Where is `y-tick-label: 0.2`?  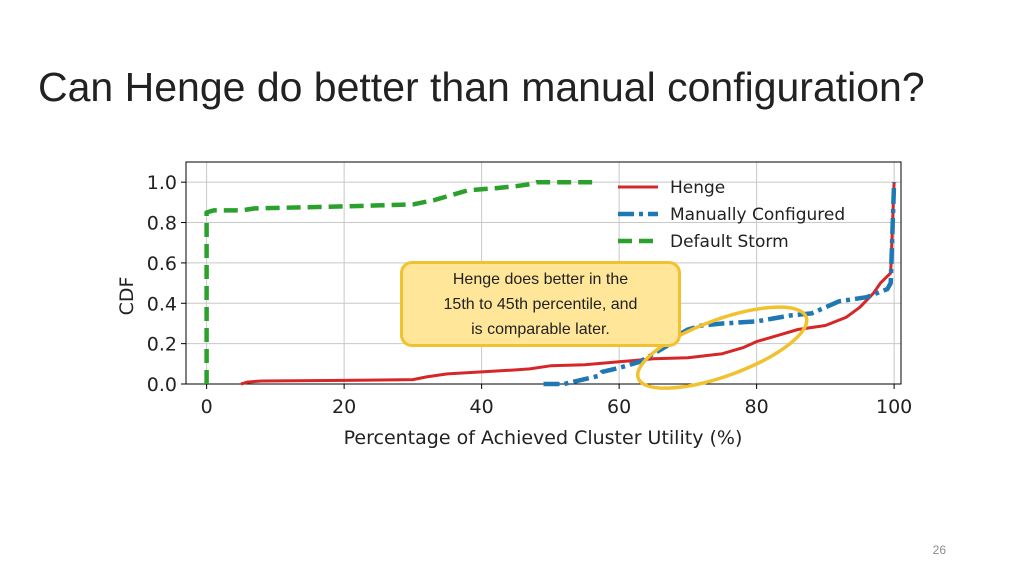 y-tick-label: 0.2 is located at coordinates (162, 345).